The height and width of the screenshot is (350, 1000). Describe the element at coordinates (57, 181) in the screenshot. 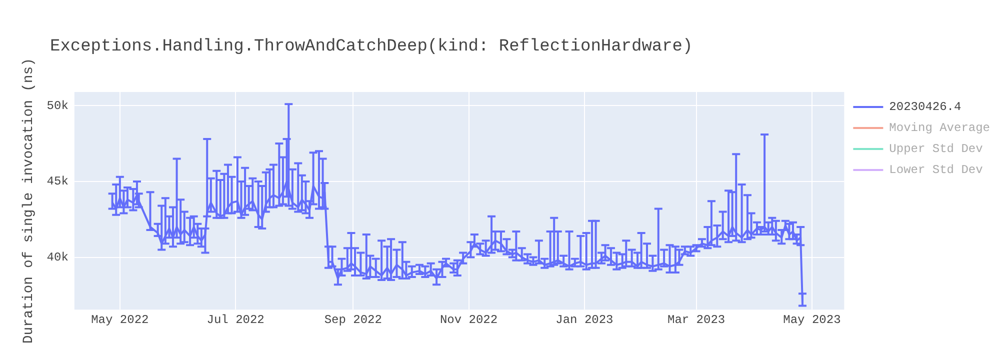

I see `y-tick-label: 45k` at that location.